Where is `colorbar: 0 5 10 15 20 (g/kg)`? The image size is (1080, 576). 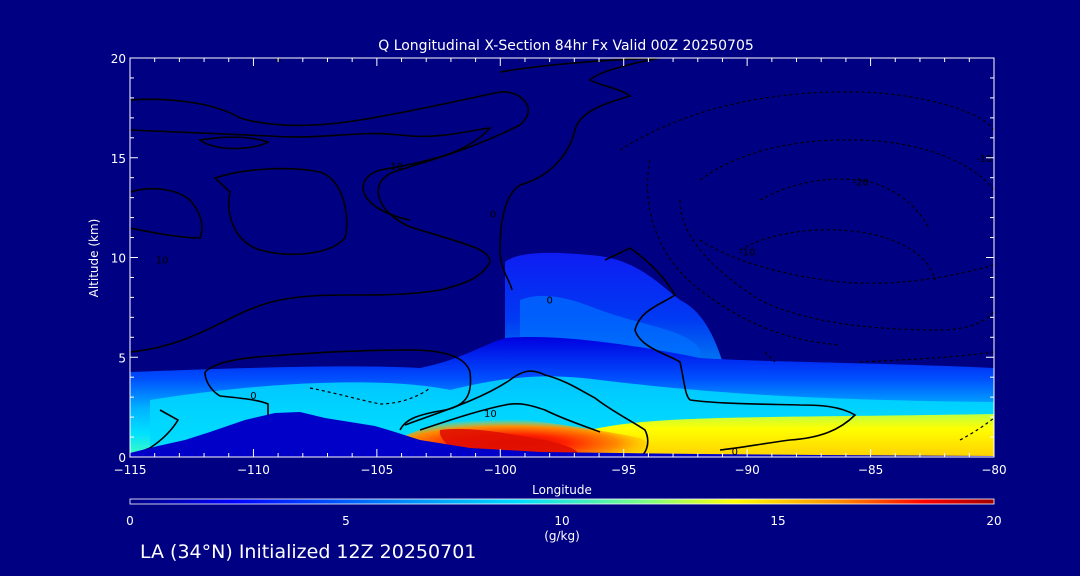 colorbar: 0 5 10 15 20 (g/kg) is located at coordinates (564, 520).